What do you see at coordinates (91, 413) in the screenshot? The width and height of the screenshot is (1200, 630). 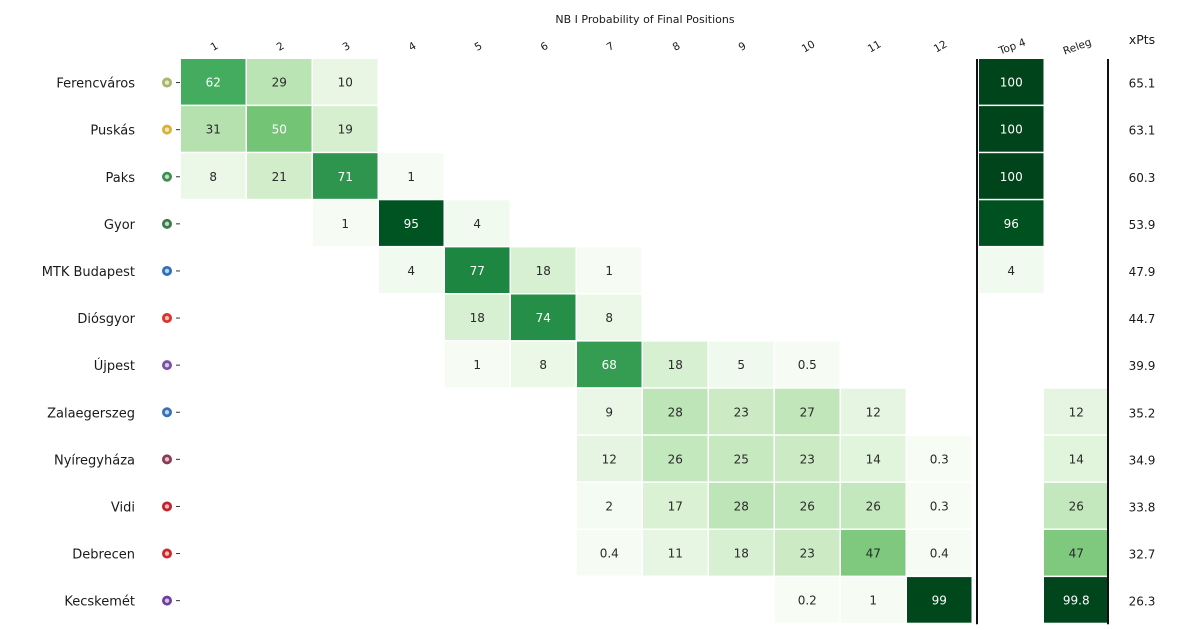 I see `team-label-zalaegerszeg: Zalaegerszeg` at bounding box center [91, 413].